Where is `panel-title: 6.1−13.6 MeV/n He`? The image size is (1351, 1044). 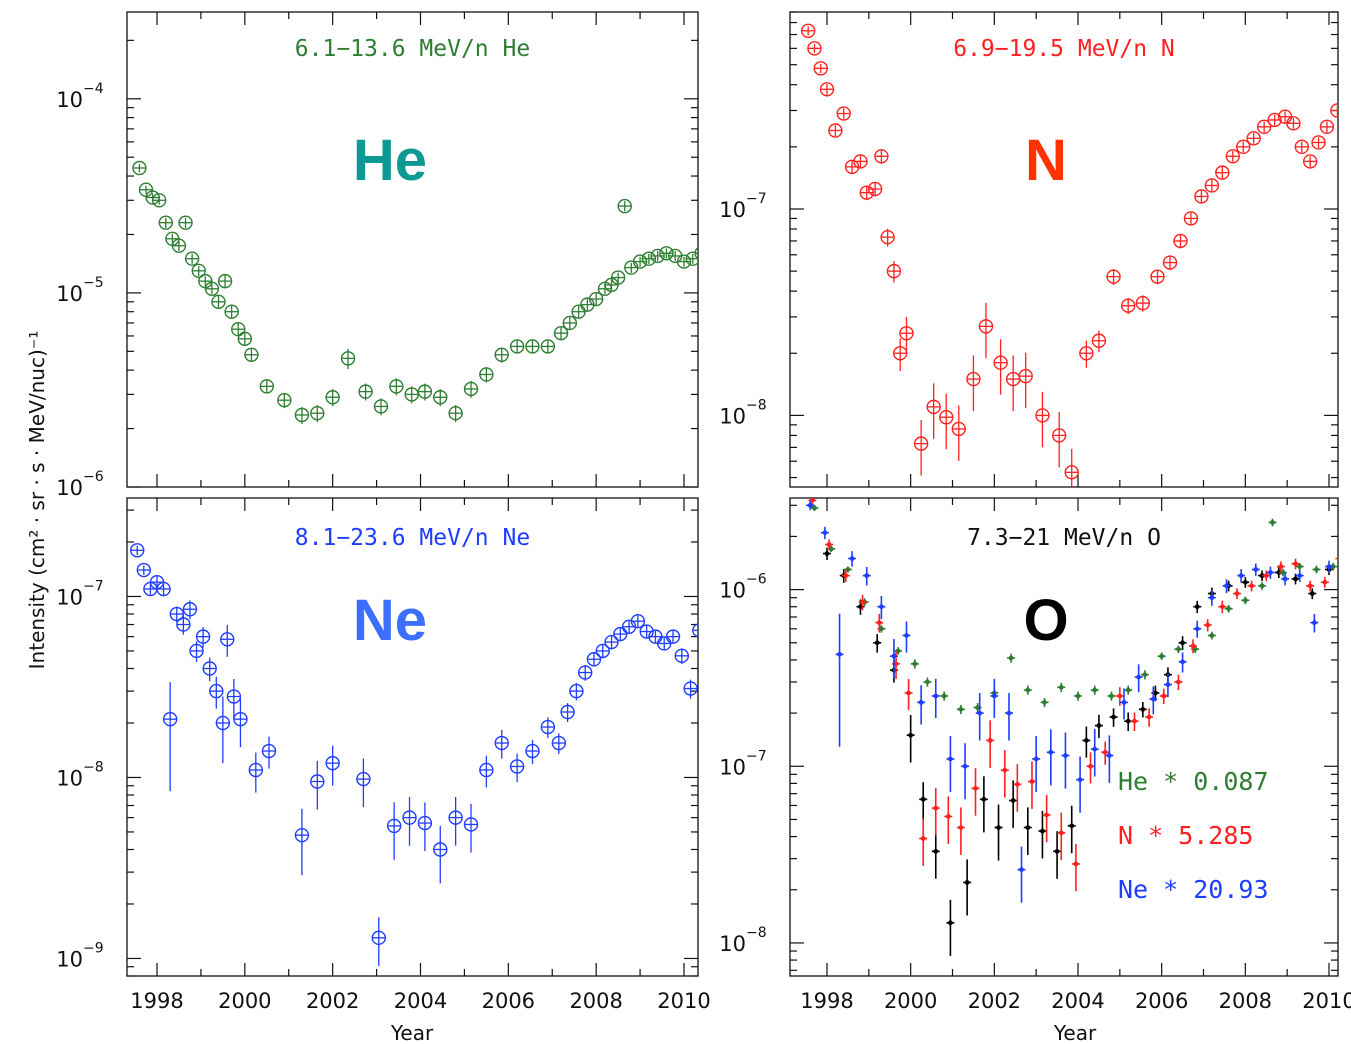 panel-title: 6.1−13.6 MeV/n He is located at coordinates (412, 49).